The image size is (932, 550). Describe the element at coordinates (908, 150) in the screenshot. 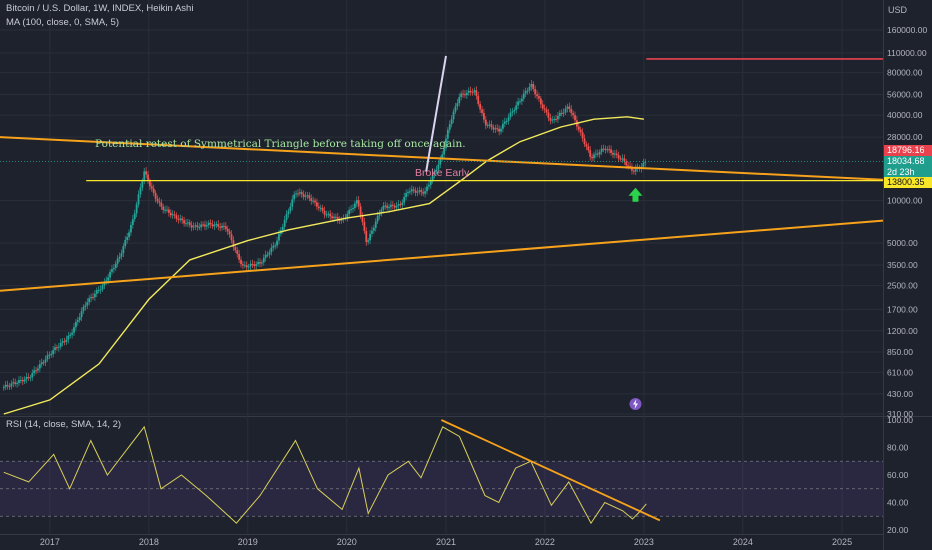

I see `price-tag-red: 18796.16` at that location.